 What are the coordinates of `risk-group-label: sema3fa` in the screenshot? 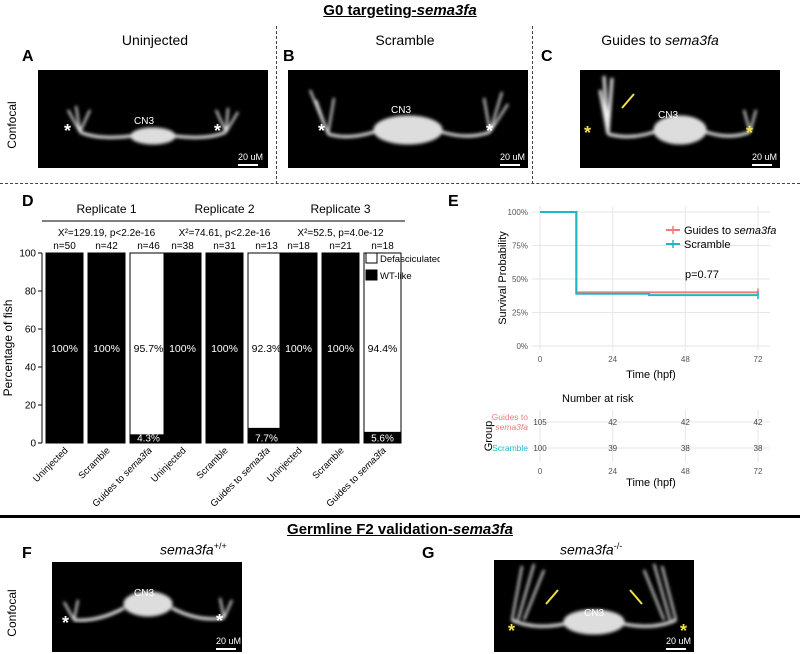 It's located at (511, 427).